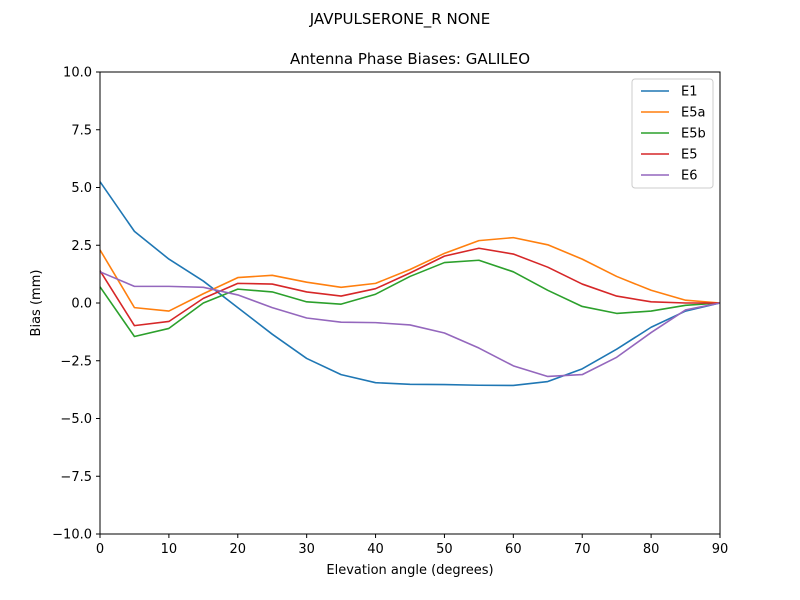 The height and width of the screenshot is (600, 800). I want to click on y-tick-label: −5.0, so click(76, 419).